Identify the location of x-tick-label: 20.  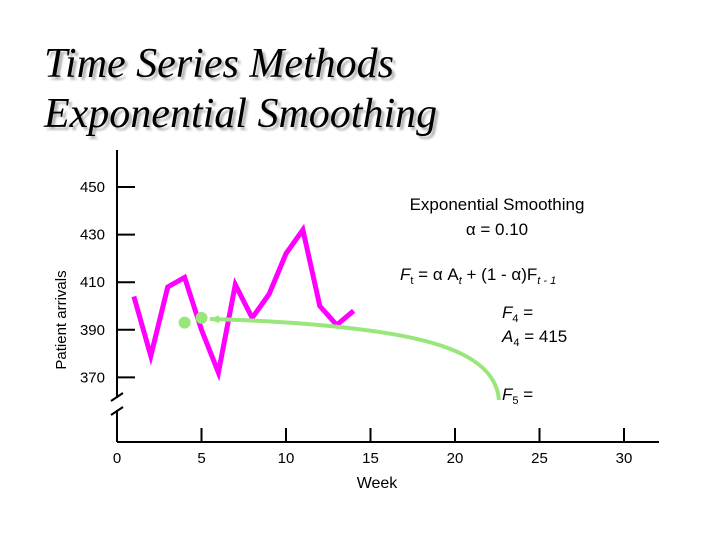
(455, 458).